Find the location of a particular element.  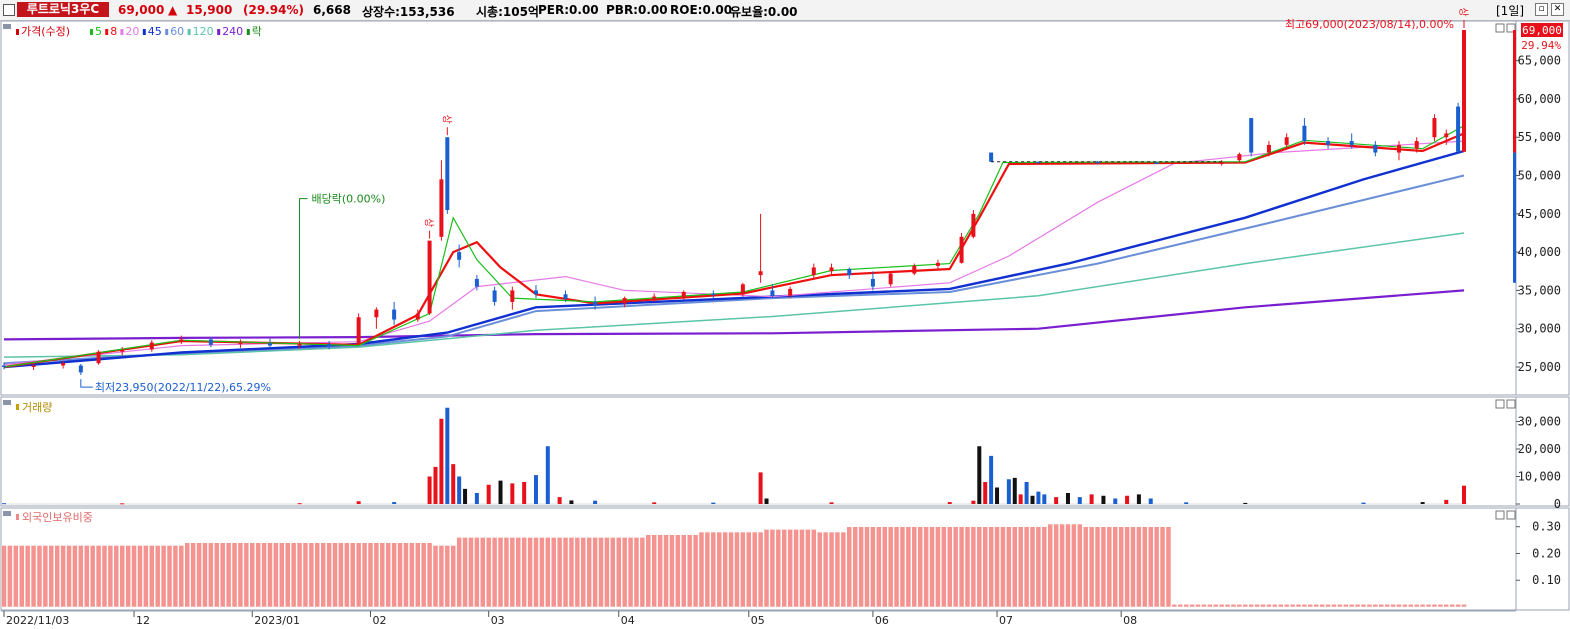

select-checkbox is located at coordinates (9, 10).